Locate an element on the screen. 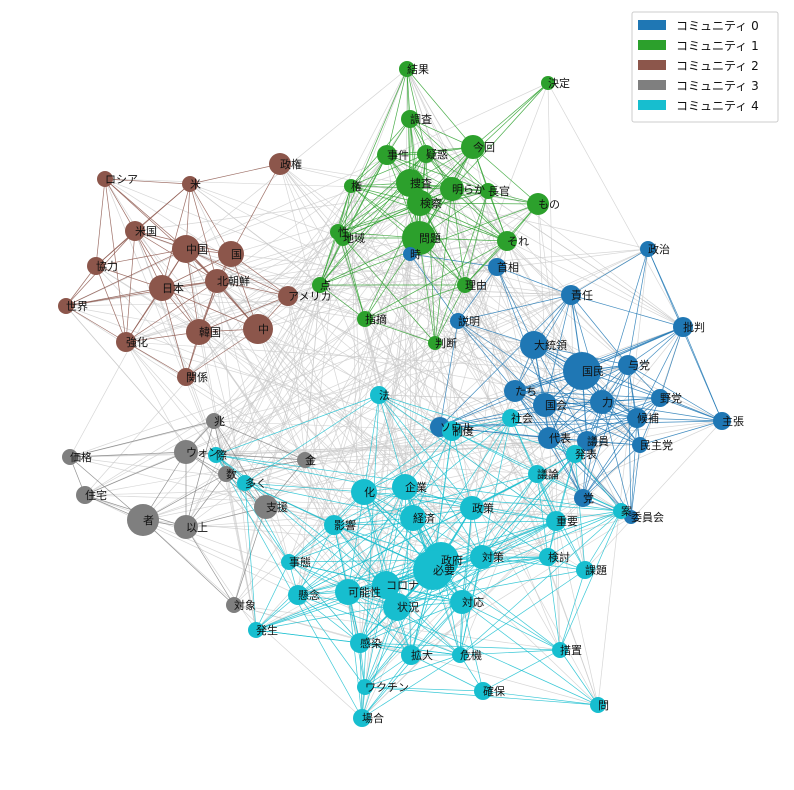  node-label: 多く is located at coordinates (256, 483).